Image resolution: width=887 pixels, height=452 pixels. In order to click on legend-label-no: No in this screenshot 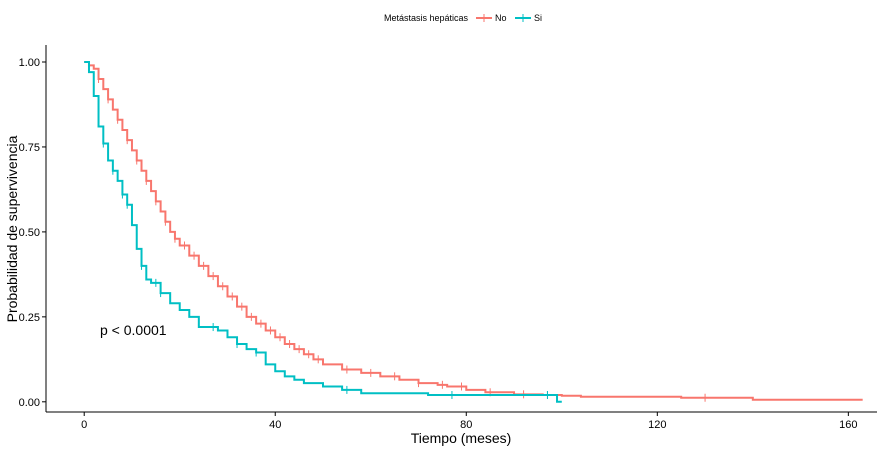, I will do `click(501, 18)`.